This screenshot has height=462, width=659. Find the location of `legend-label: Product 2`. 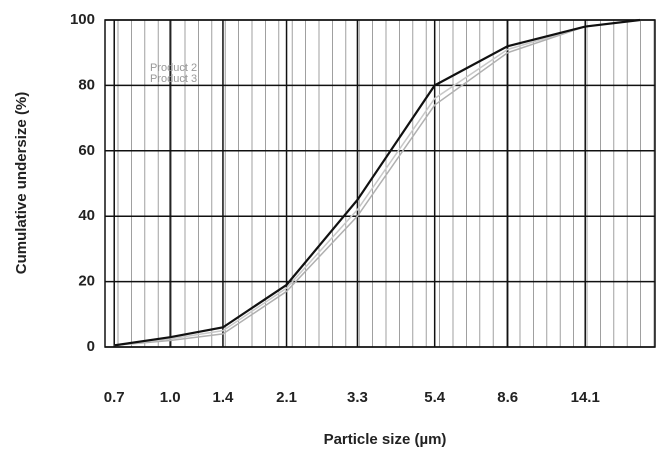

legend-label: Product 2 is located at coordinates (173, 68).